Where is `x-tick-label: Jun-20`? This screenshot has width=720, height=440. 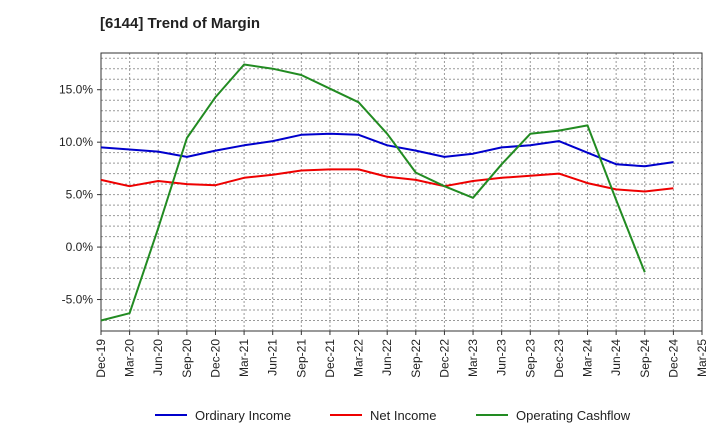
x-tick-label: Jun-20 is located at coordinates (158, 357).